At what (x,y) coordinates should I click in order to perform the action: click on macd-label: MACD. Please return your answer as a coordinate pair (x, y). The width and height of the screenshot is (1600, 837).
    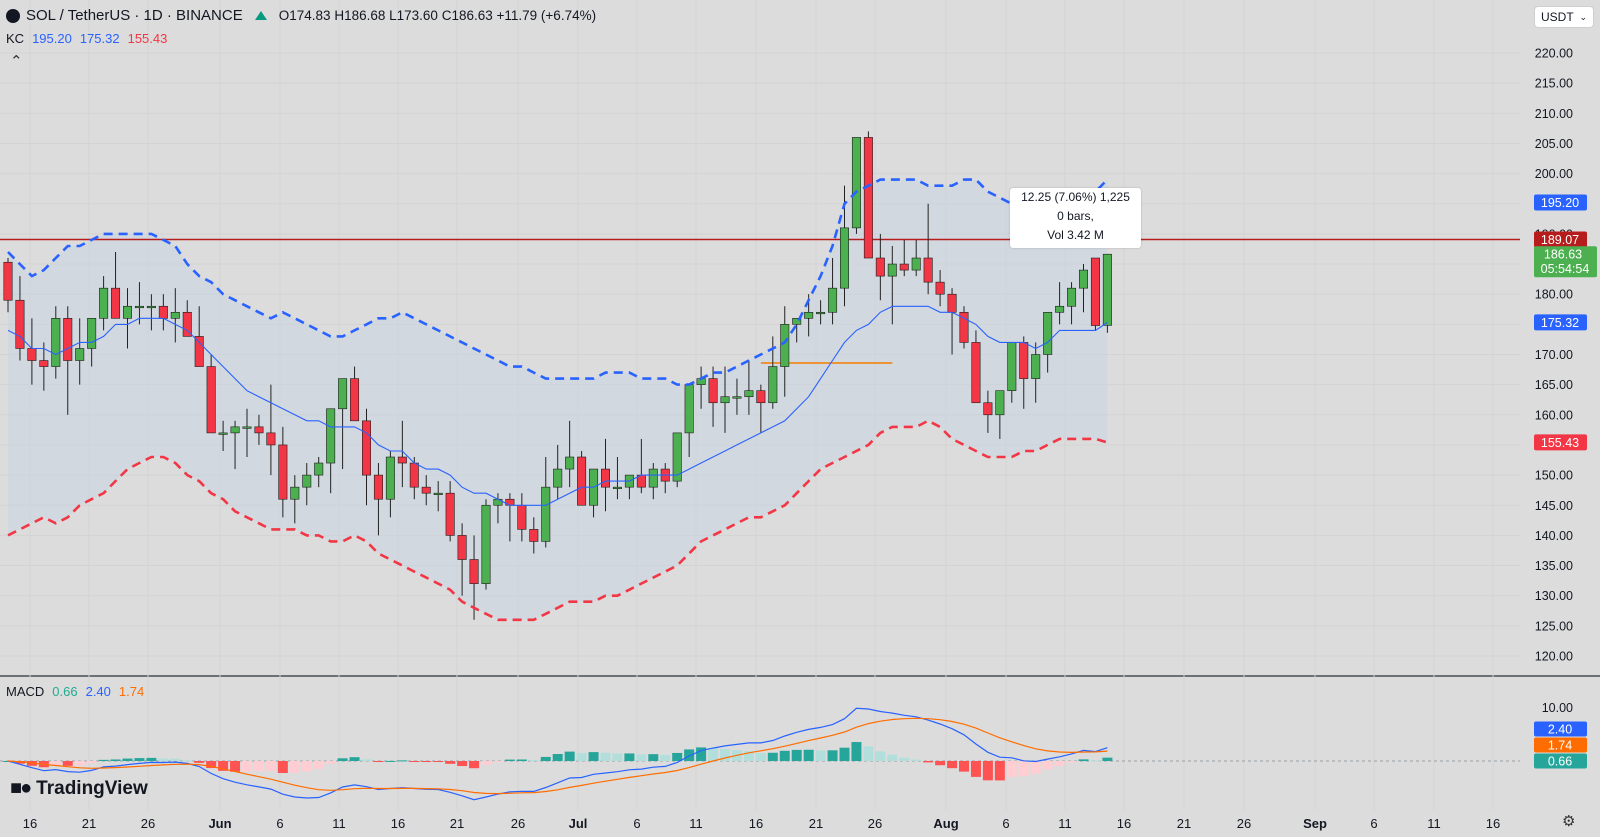
    Looking at the image, I should click on (25, 691).